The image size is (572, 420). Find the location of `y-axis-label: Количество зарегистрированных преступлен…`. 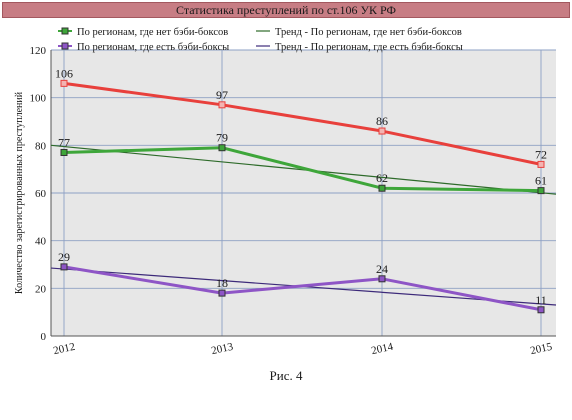

y-axis-label: Количество зарегистрированных преступлен… is located at coordinates (19, 192).